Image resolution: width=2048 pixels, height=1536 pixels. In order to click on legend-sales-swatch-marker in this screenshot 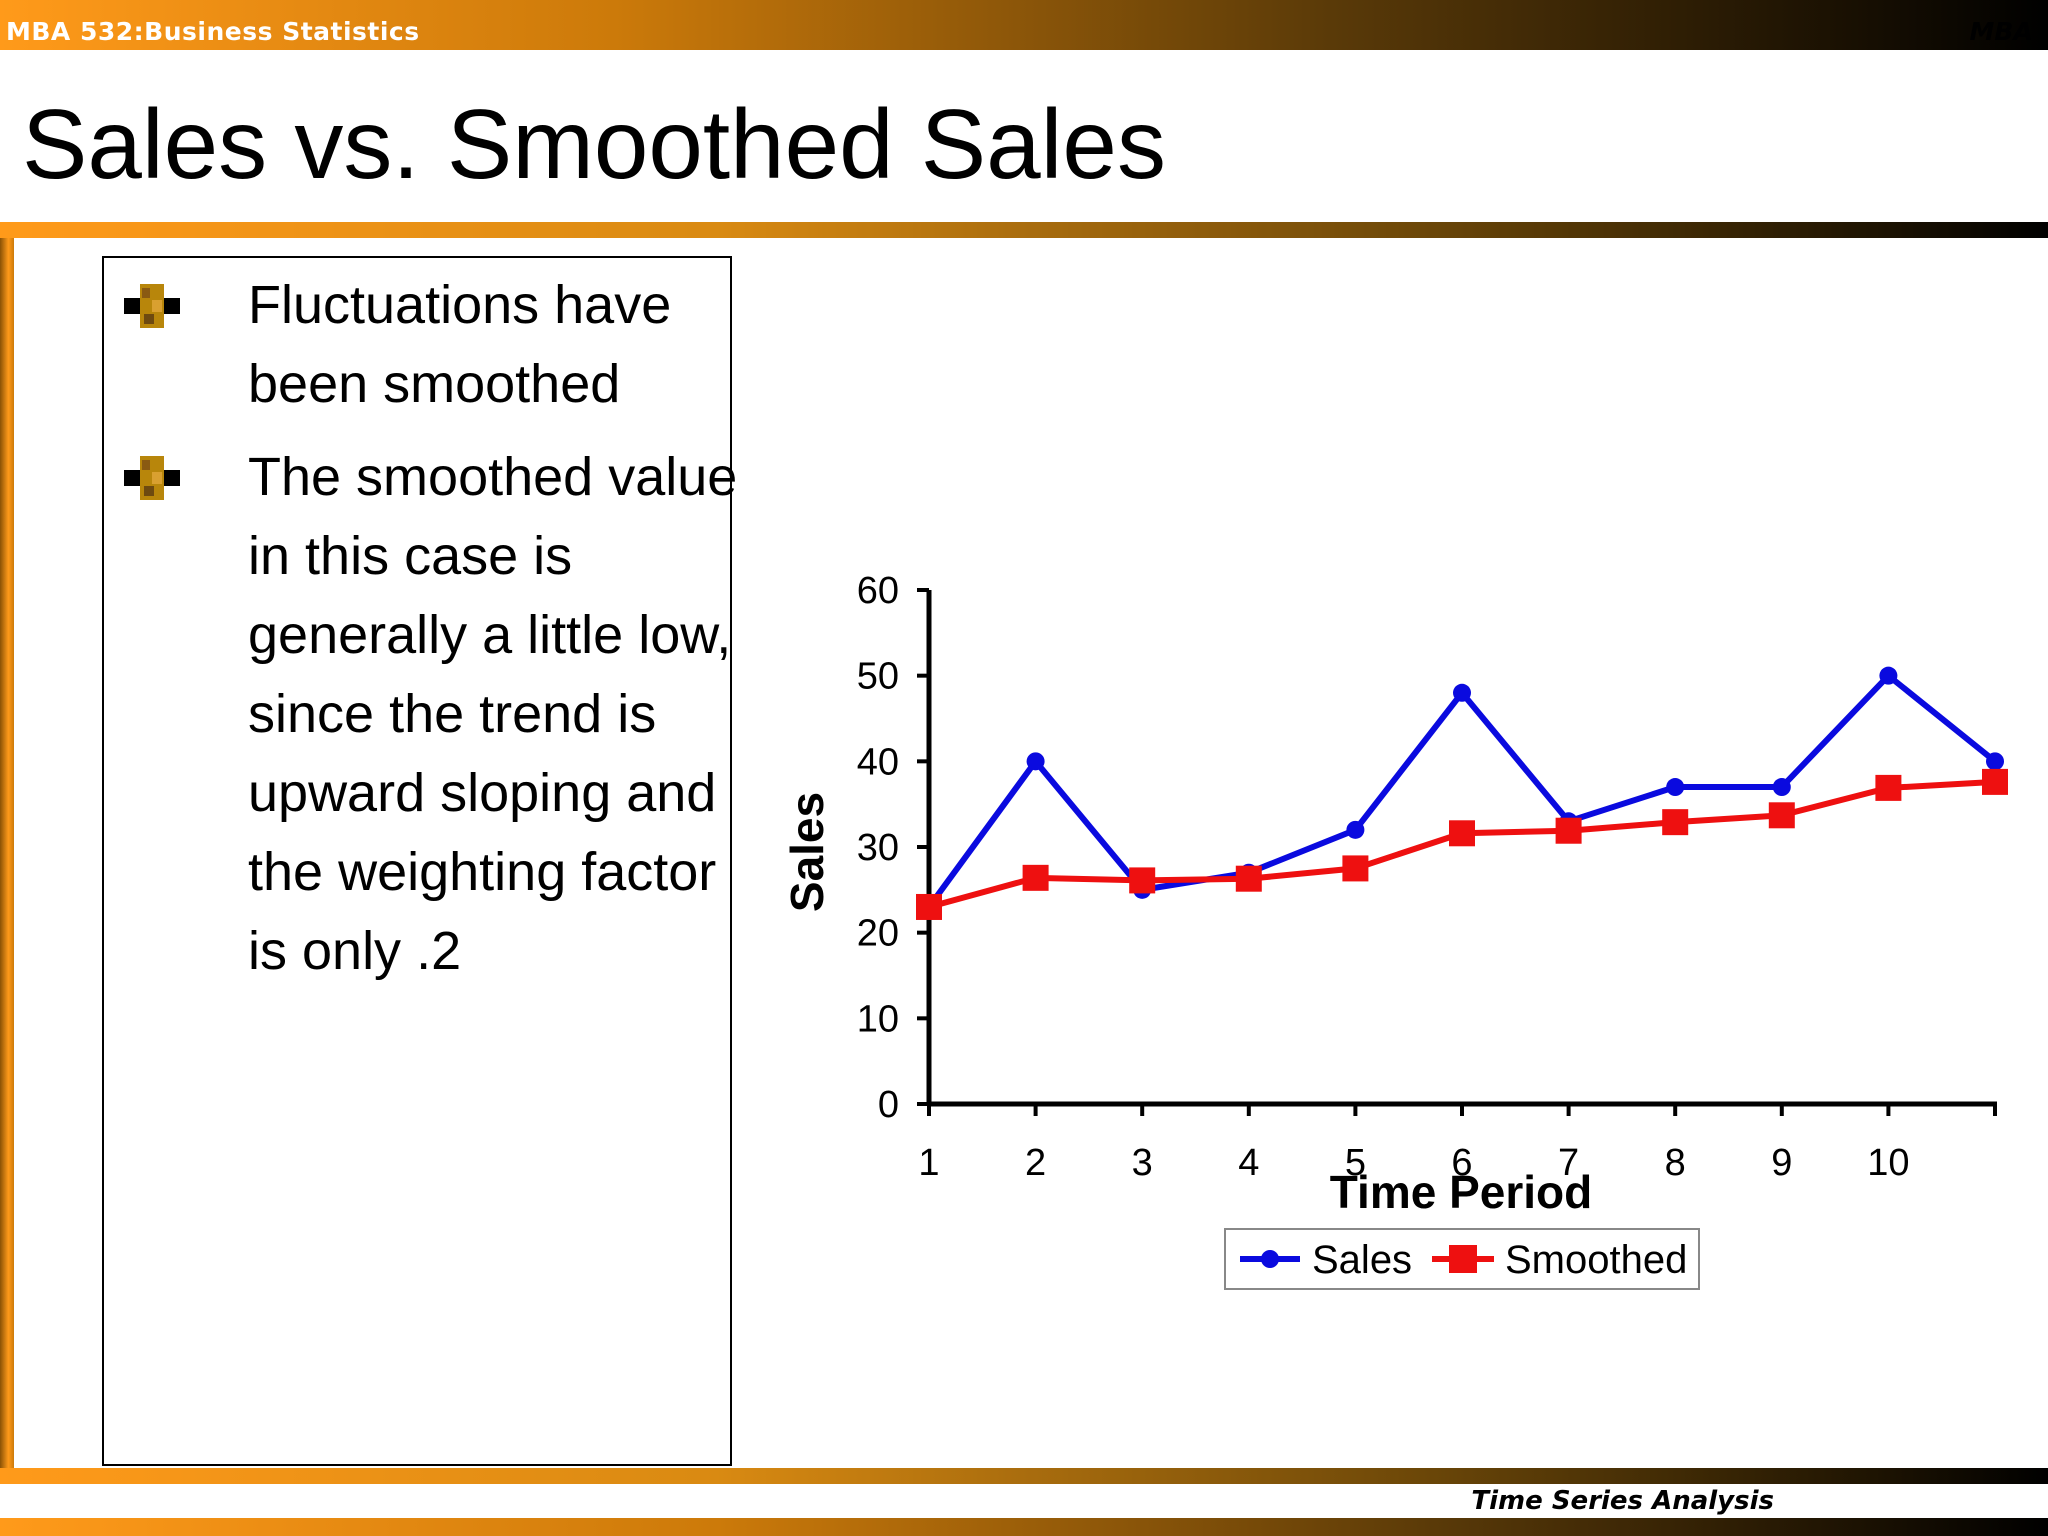, I will do `click(1270, 1259)`.